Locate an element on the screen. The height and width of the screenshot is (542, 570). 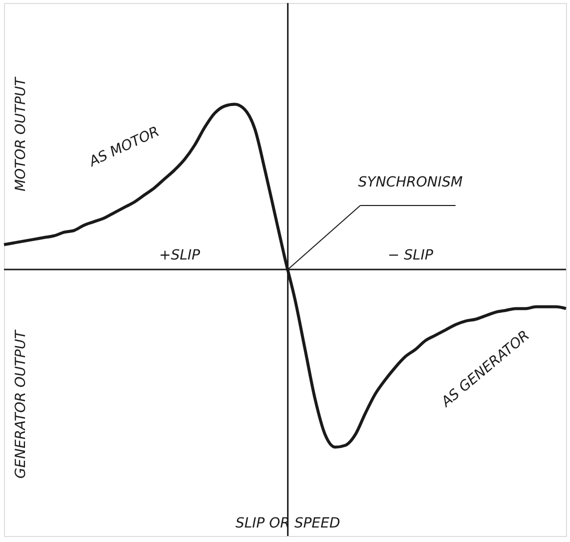
annotation: +SLIP is located at coordinates (180, 255).